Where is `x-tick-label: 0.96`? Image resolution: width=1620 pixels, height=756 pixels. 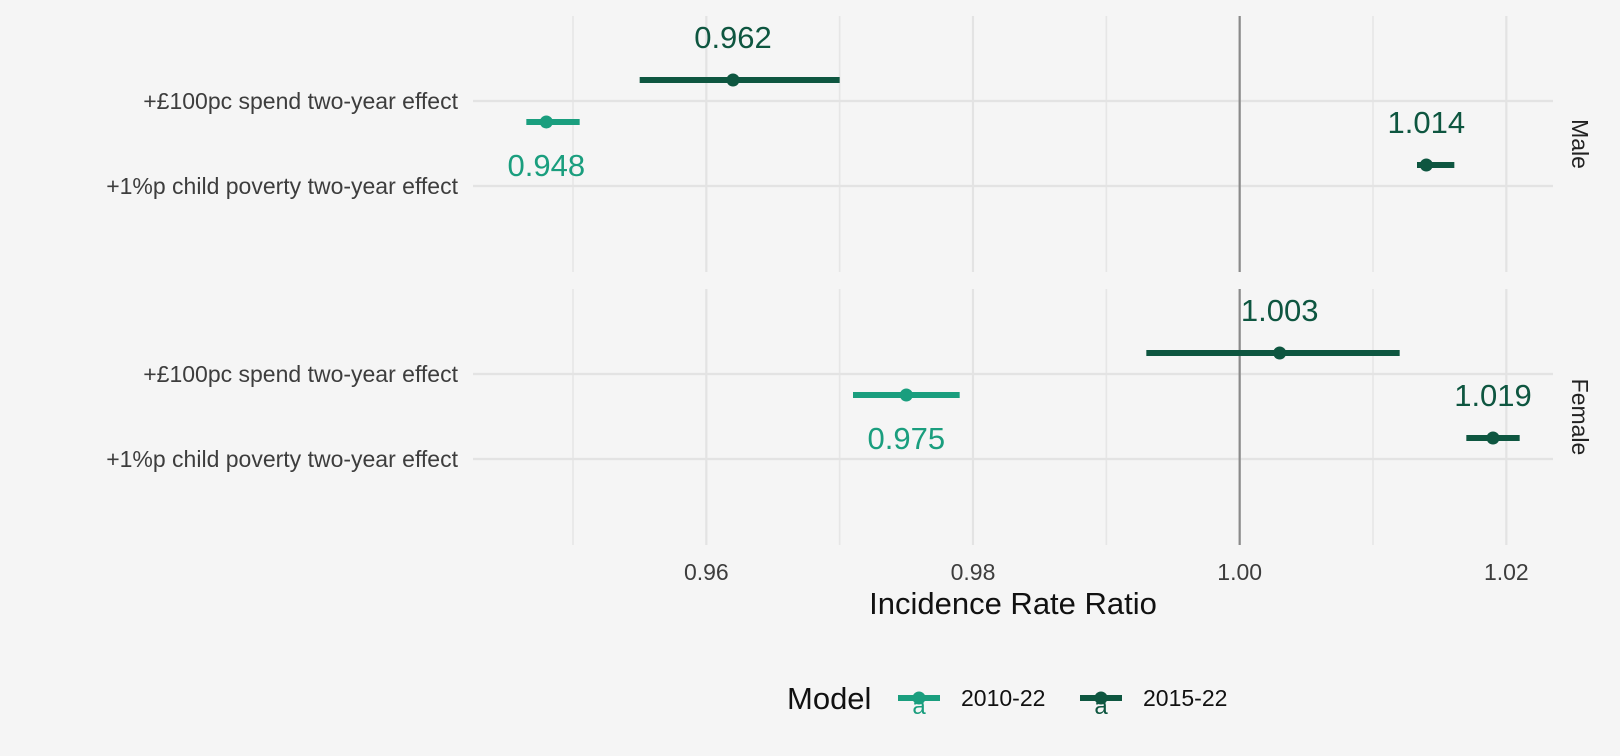
x-tick-label: 0.96 is located at coordinates (706, 572).